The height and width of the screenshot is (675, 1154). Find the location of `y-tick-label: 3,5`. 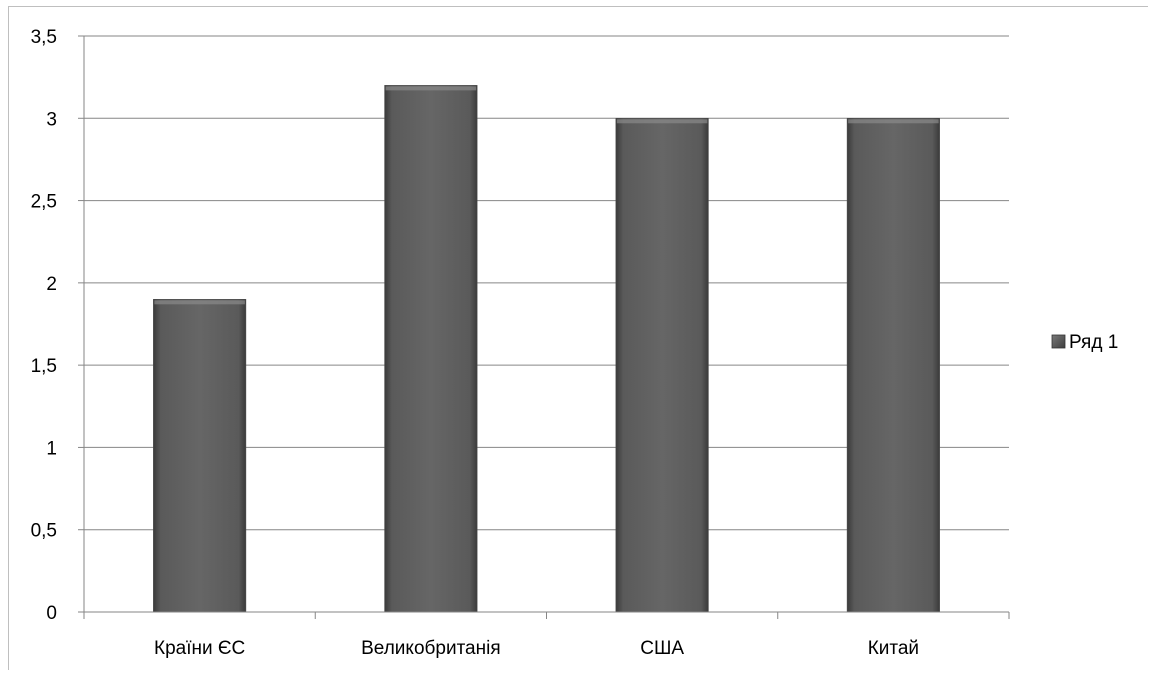

y-tick-label: 3,5 is located at coordinates (44, 37).